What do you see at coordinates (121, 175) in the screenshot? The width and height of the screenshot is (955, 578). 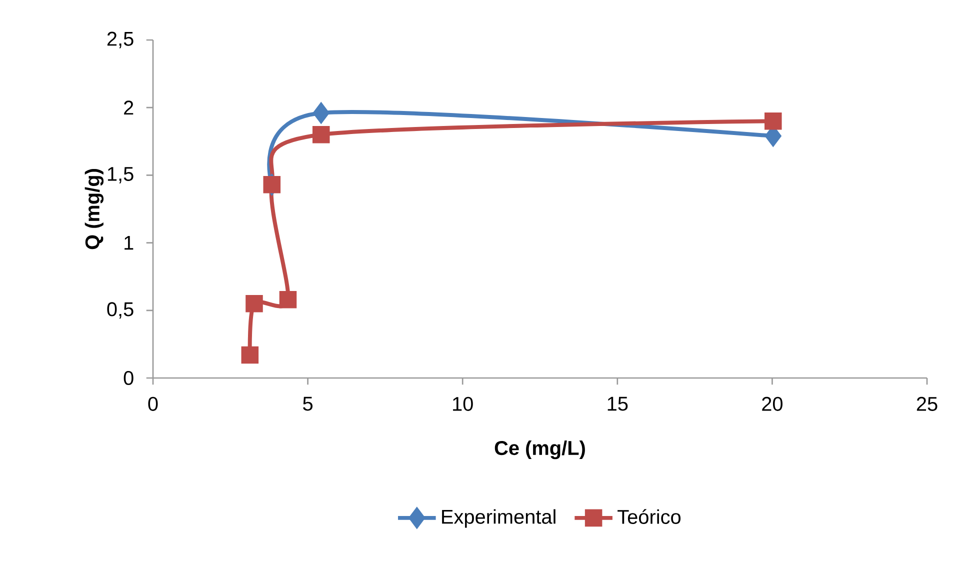 I see `y-tick-label: 1,5` at bounding box center [121, 175].